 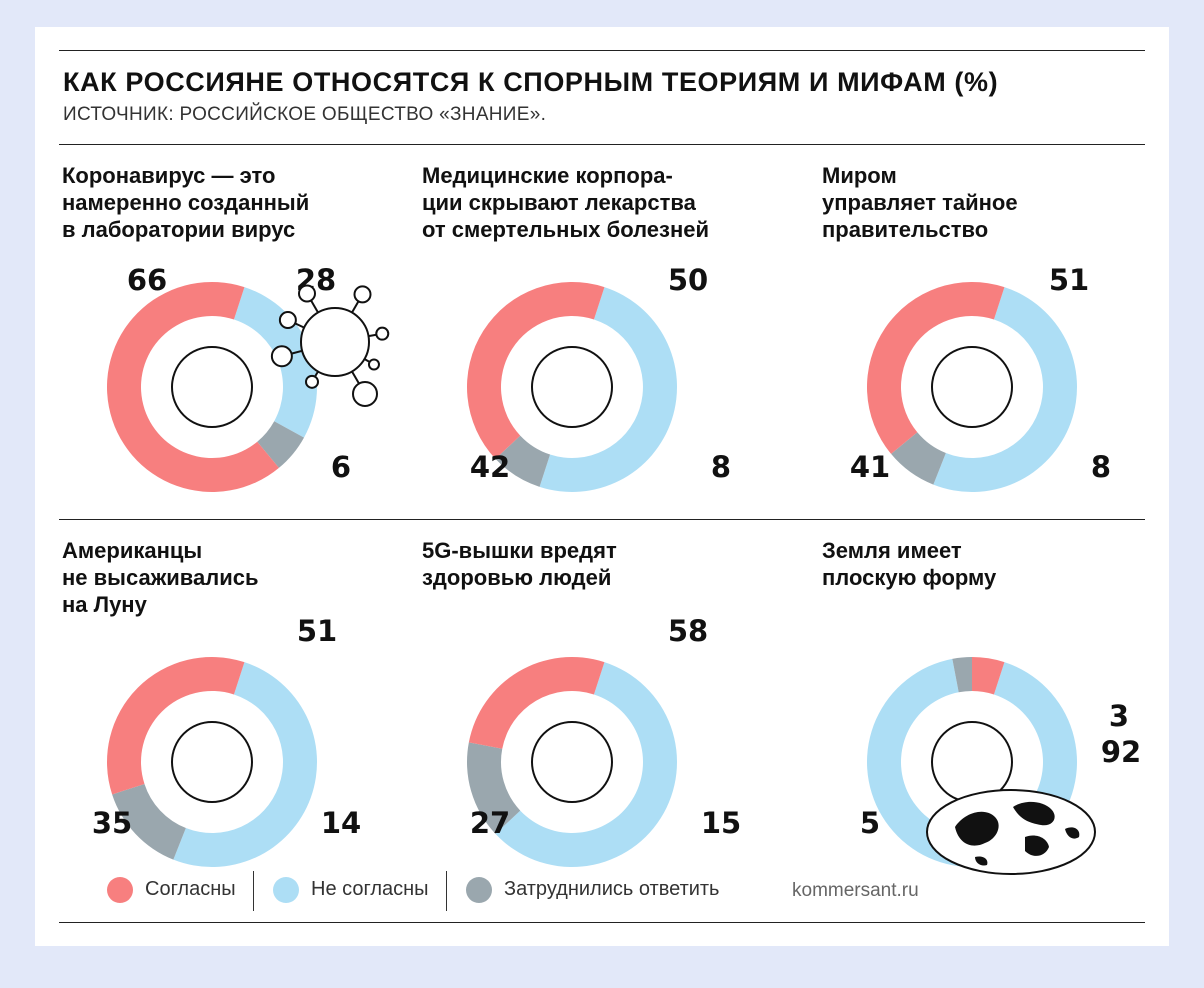 What do you see at coordinates (602, 922) in the screenshot?
I see `bottom-rule` at bounding box center [602, 922].